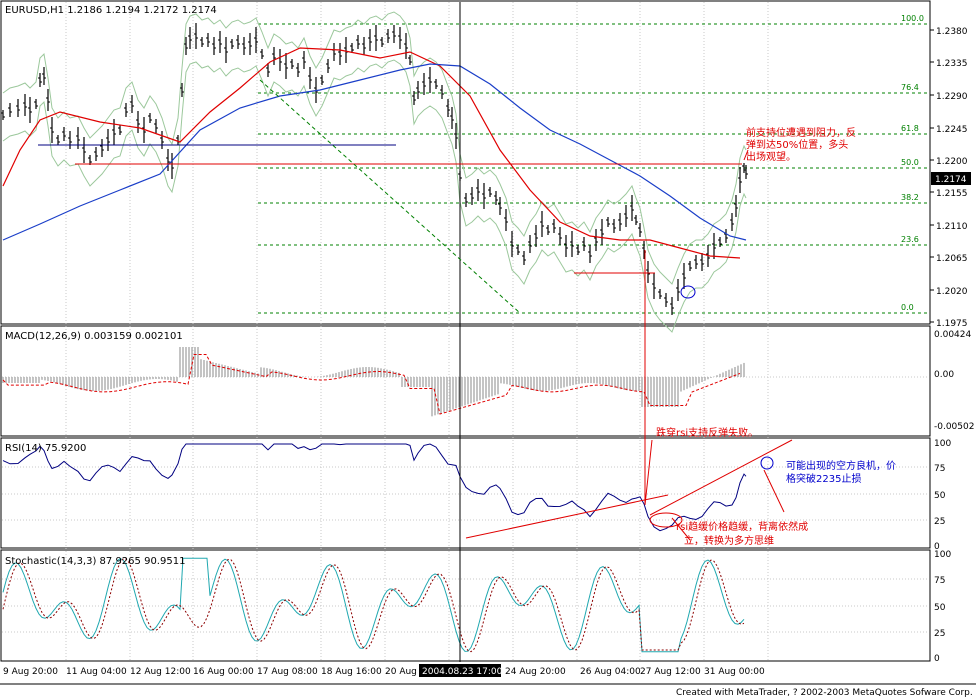 Image resolution: width=976 pixels, height=699 pixels. Describe the element at coordinates (681, 529) in the screenshot. I see `rsi-note-pointer` at that location.